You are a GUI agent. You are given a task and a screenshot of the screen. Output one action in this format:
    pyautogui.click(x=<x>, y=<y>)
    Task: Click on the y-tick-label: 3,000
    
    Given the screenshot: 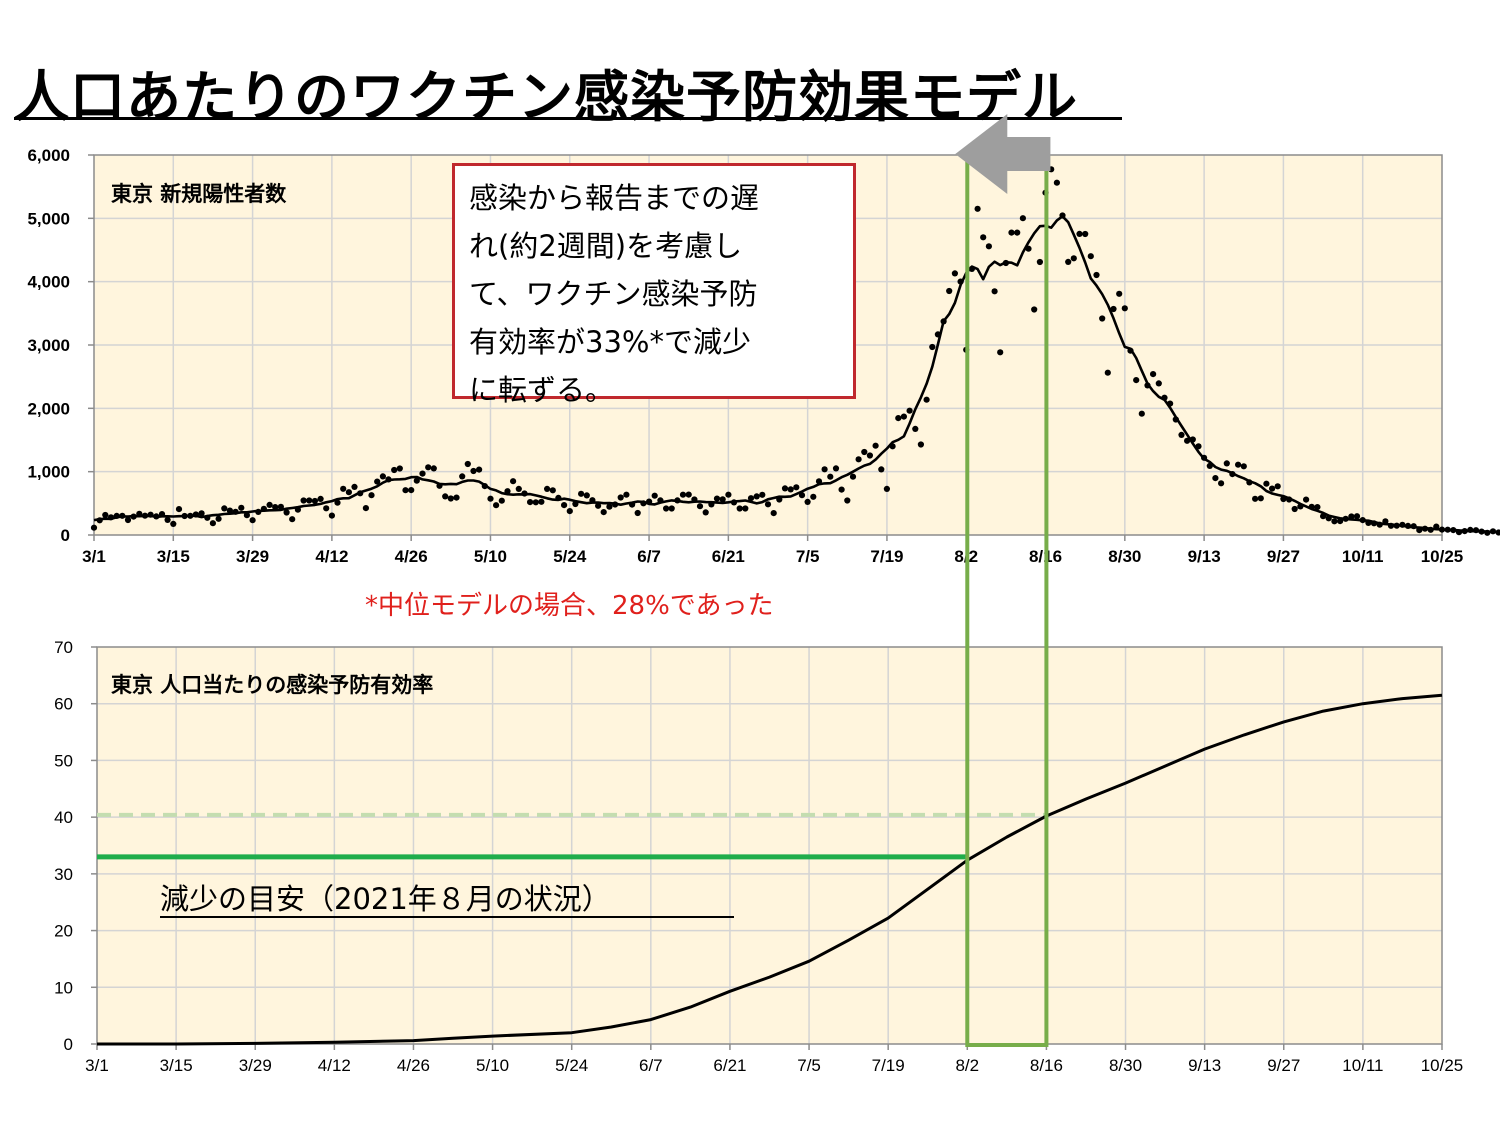 What is the action you would take?
    pyautogui.click(x=48, y=345)
    